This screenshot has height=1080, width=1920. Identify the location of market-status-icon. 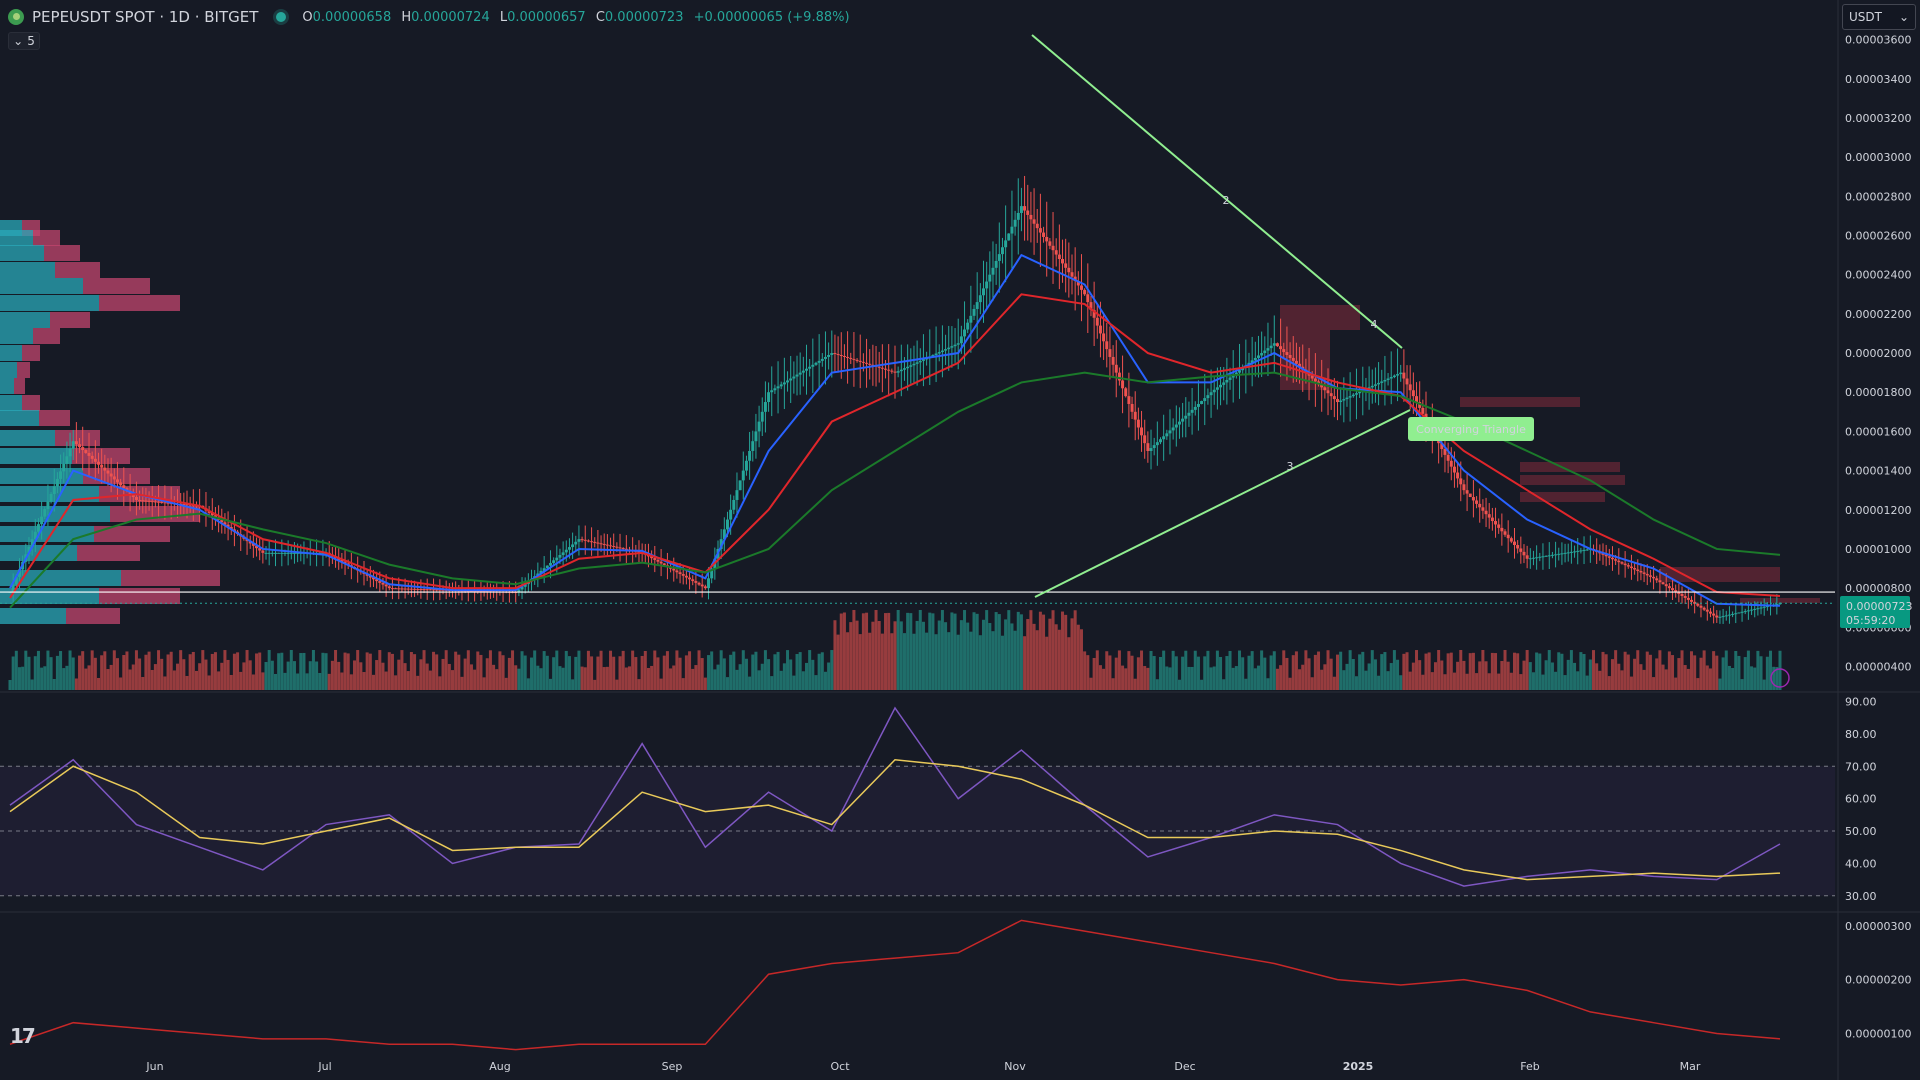
(281, 17).